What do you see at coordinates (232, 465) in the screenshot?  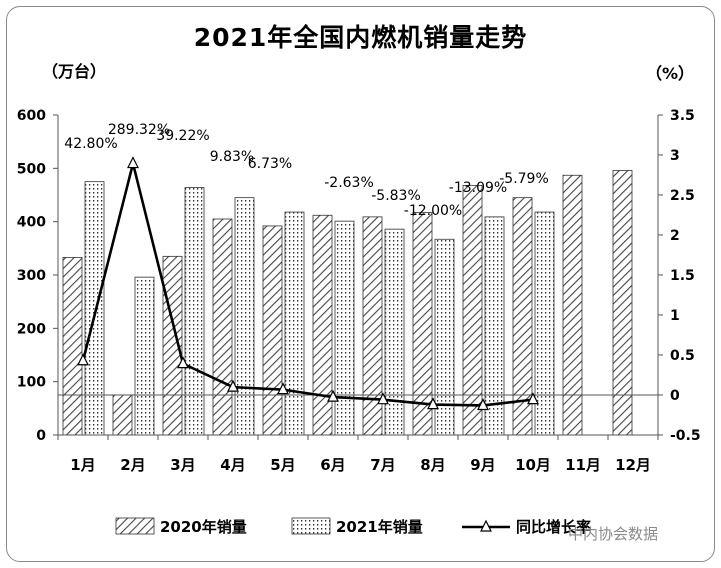 I see `x-tick-label: 4月` at bounding box center [232, 465].